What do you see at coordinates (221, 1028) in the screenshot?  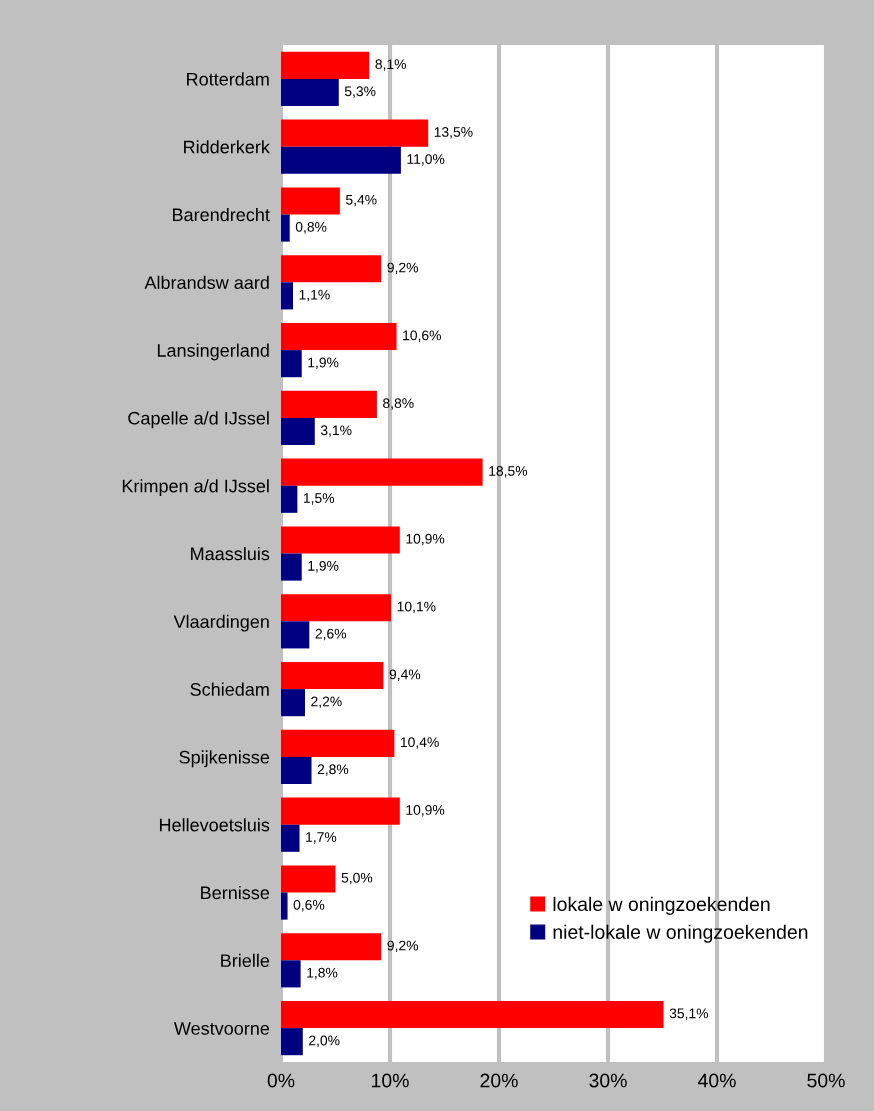 I see `y-tick-label: Westvoorne` at bounding box center [221, 1028].